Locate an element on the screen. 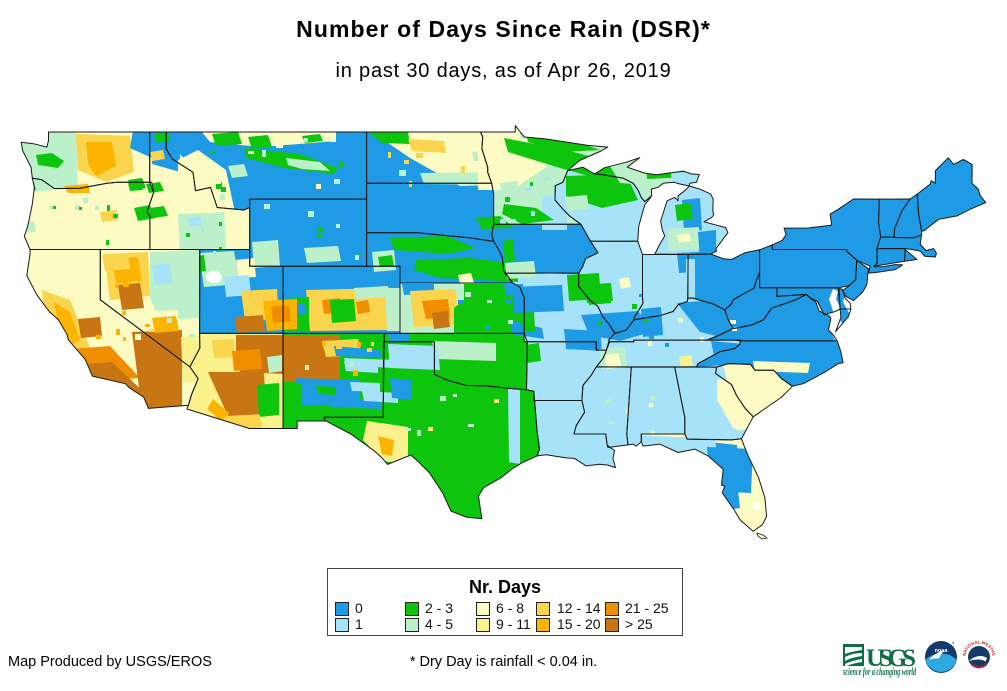 This screenshot has height=691, width=1007. svg-text: noaa is located at coordinates (942, 651).